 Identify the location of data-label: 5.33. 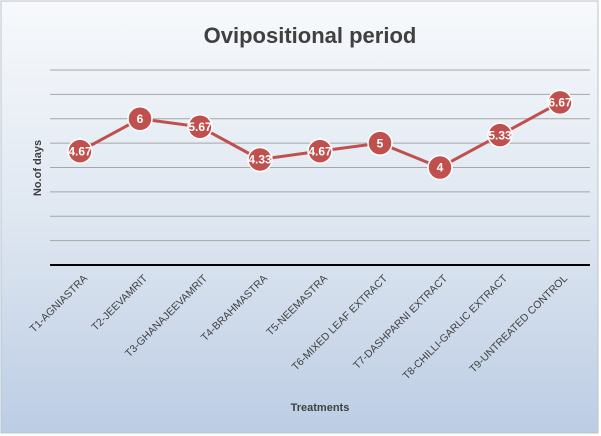
(500, 135).